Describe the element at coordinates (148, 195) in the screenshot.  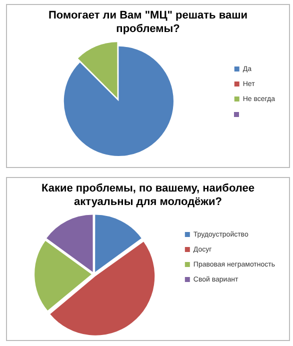
I see `chart-title: Какие проблемы, по вашему, наиболее актуальны для молодёжи?` at that location.